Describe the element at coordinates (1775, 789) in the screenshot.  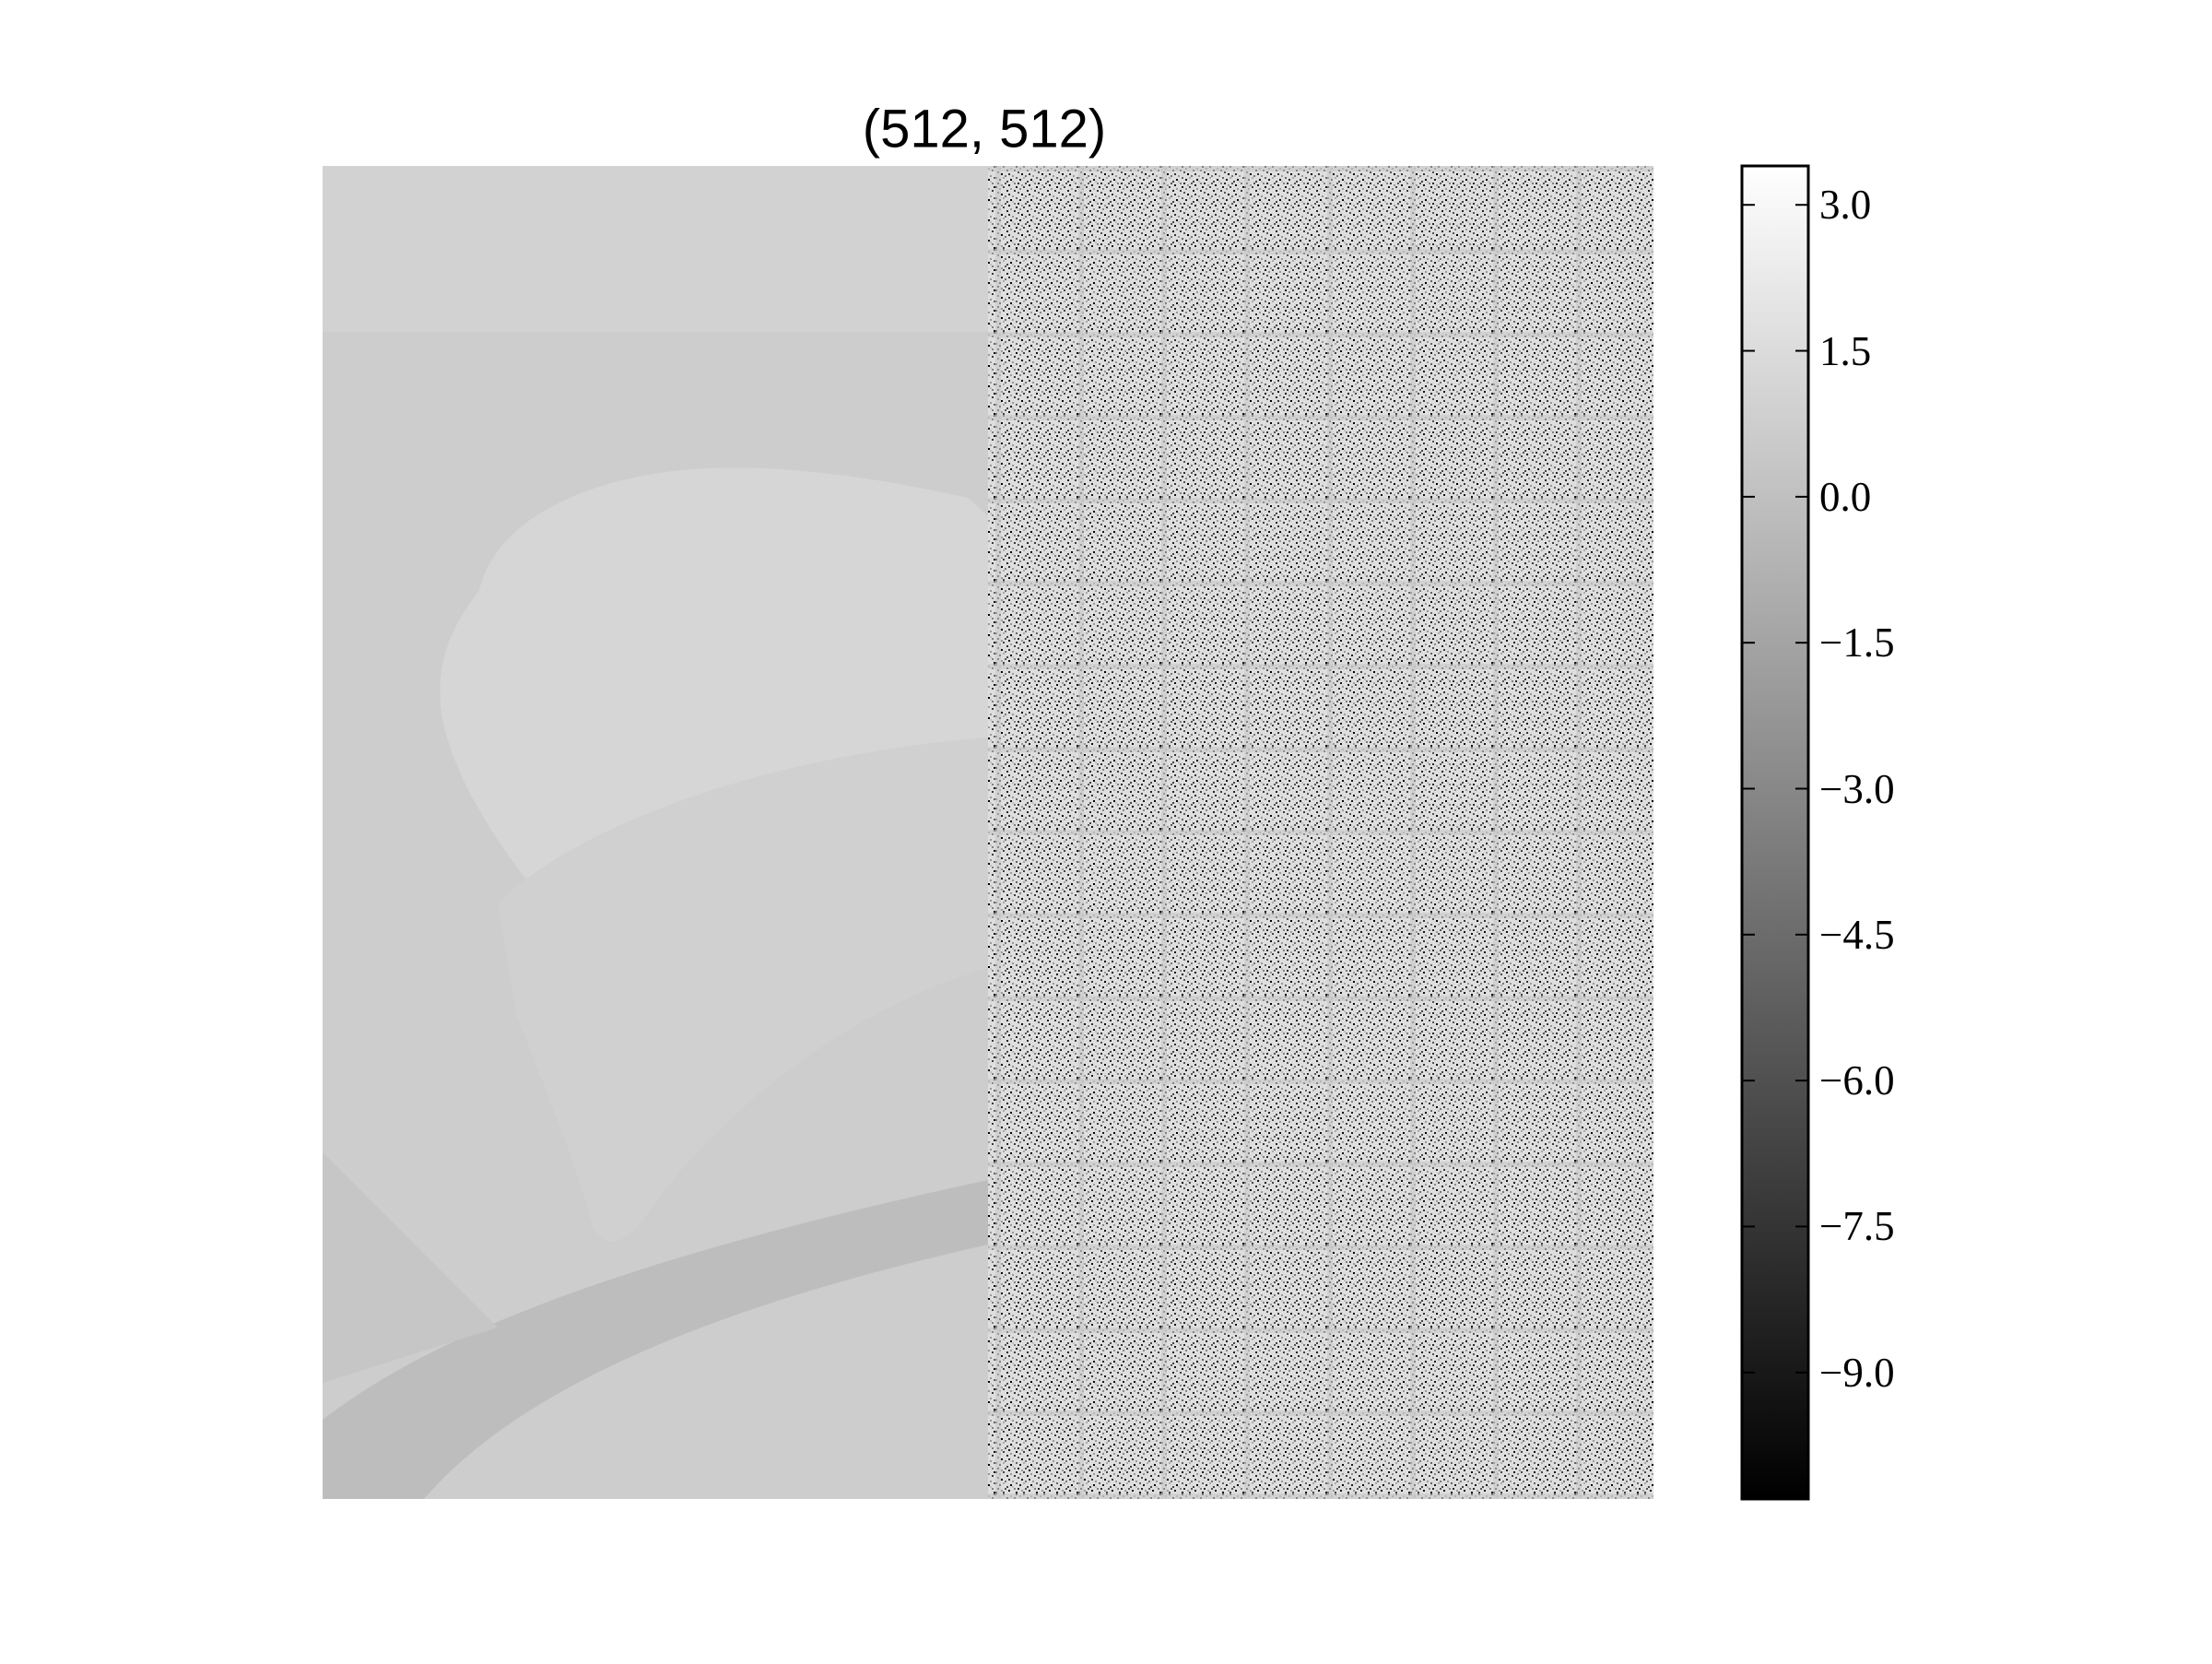
I see `colorbar-ticks` at that location.